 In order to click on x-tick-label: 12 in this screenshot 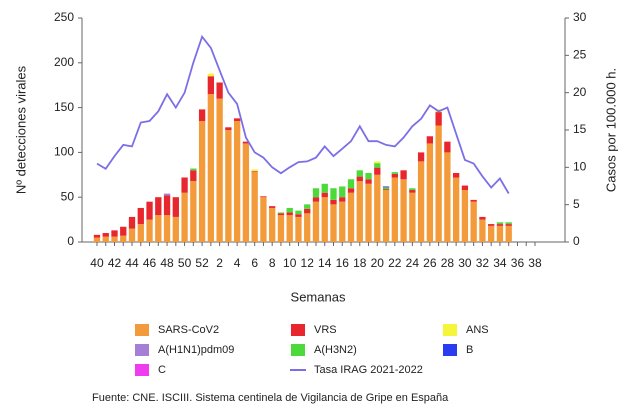, I will do `click(308, 263)`.